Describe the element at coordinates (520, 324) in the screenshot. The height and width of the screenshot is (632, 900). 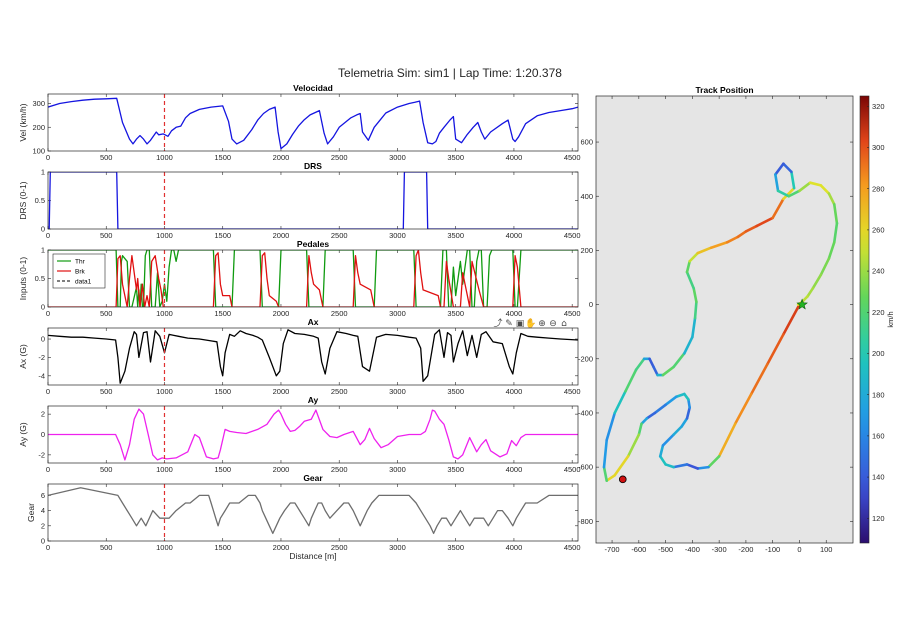
I see `datatip-icon: ▣` at that location.